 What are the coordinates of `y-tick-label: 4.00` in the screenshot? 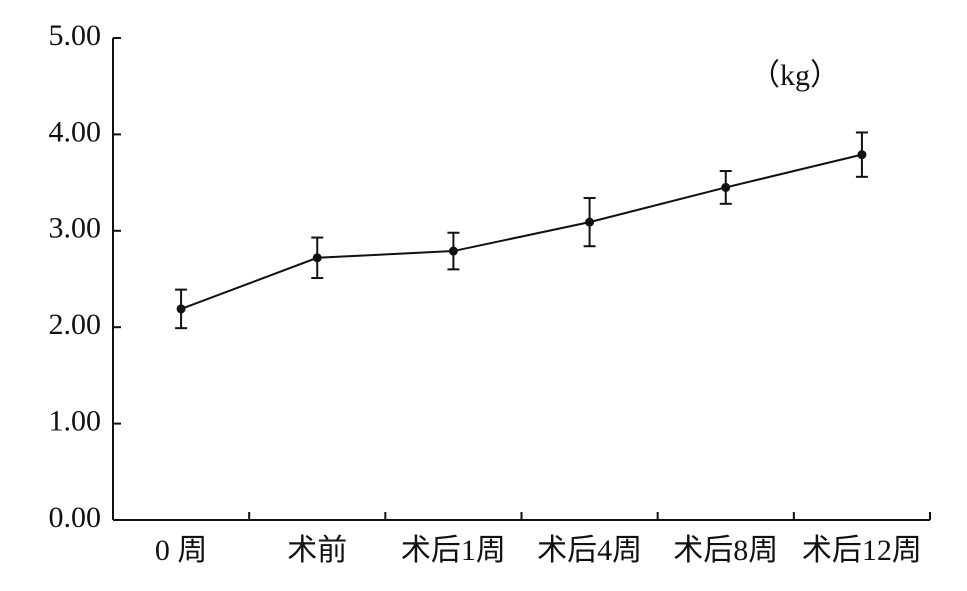 It's located at (75, 131).